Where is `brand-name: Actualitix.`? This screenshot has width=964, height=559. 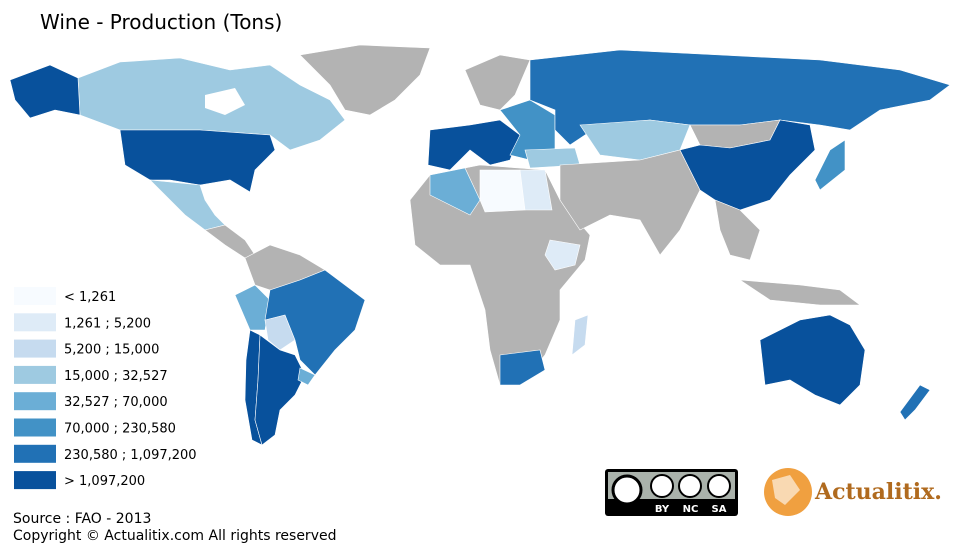 brand-name: Actualitix. is located at coordinates (878, 492).